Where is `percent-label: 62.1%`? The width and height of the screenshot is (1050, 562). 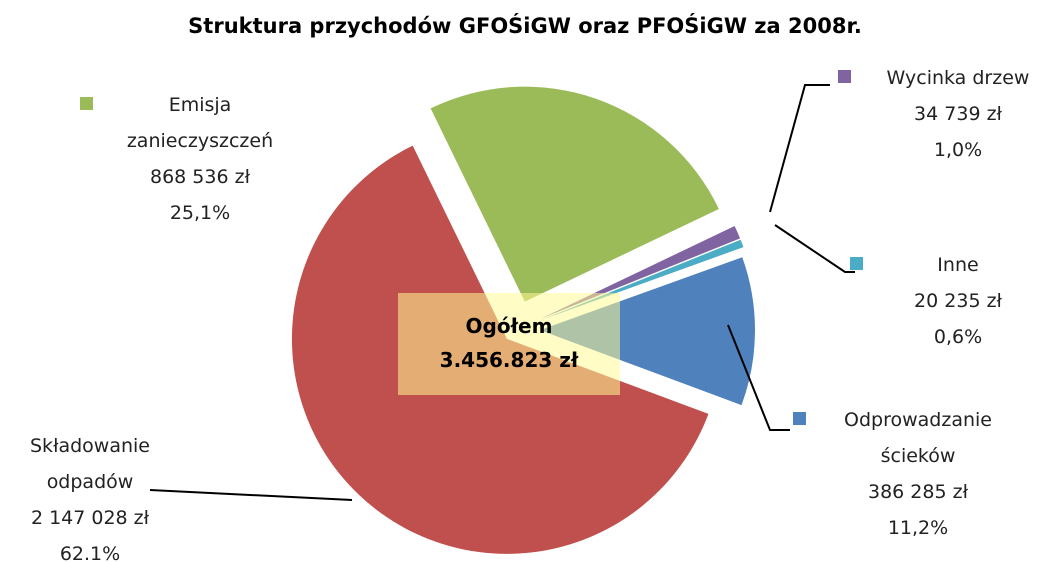
percent-label: 62.1% is located at coordinates (90, 552).